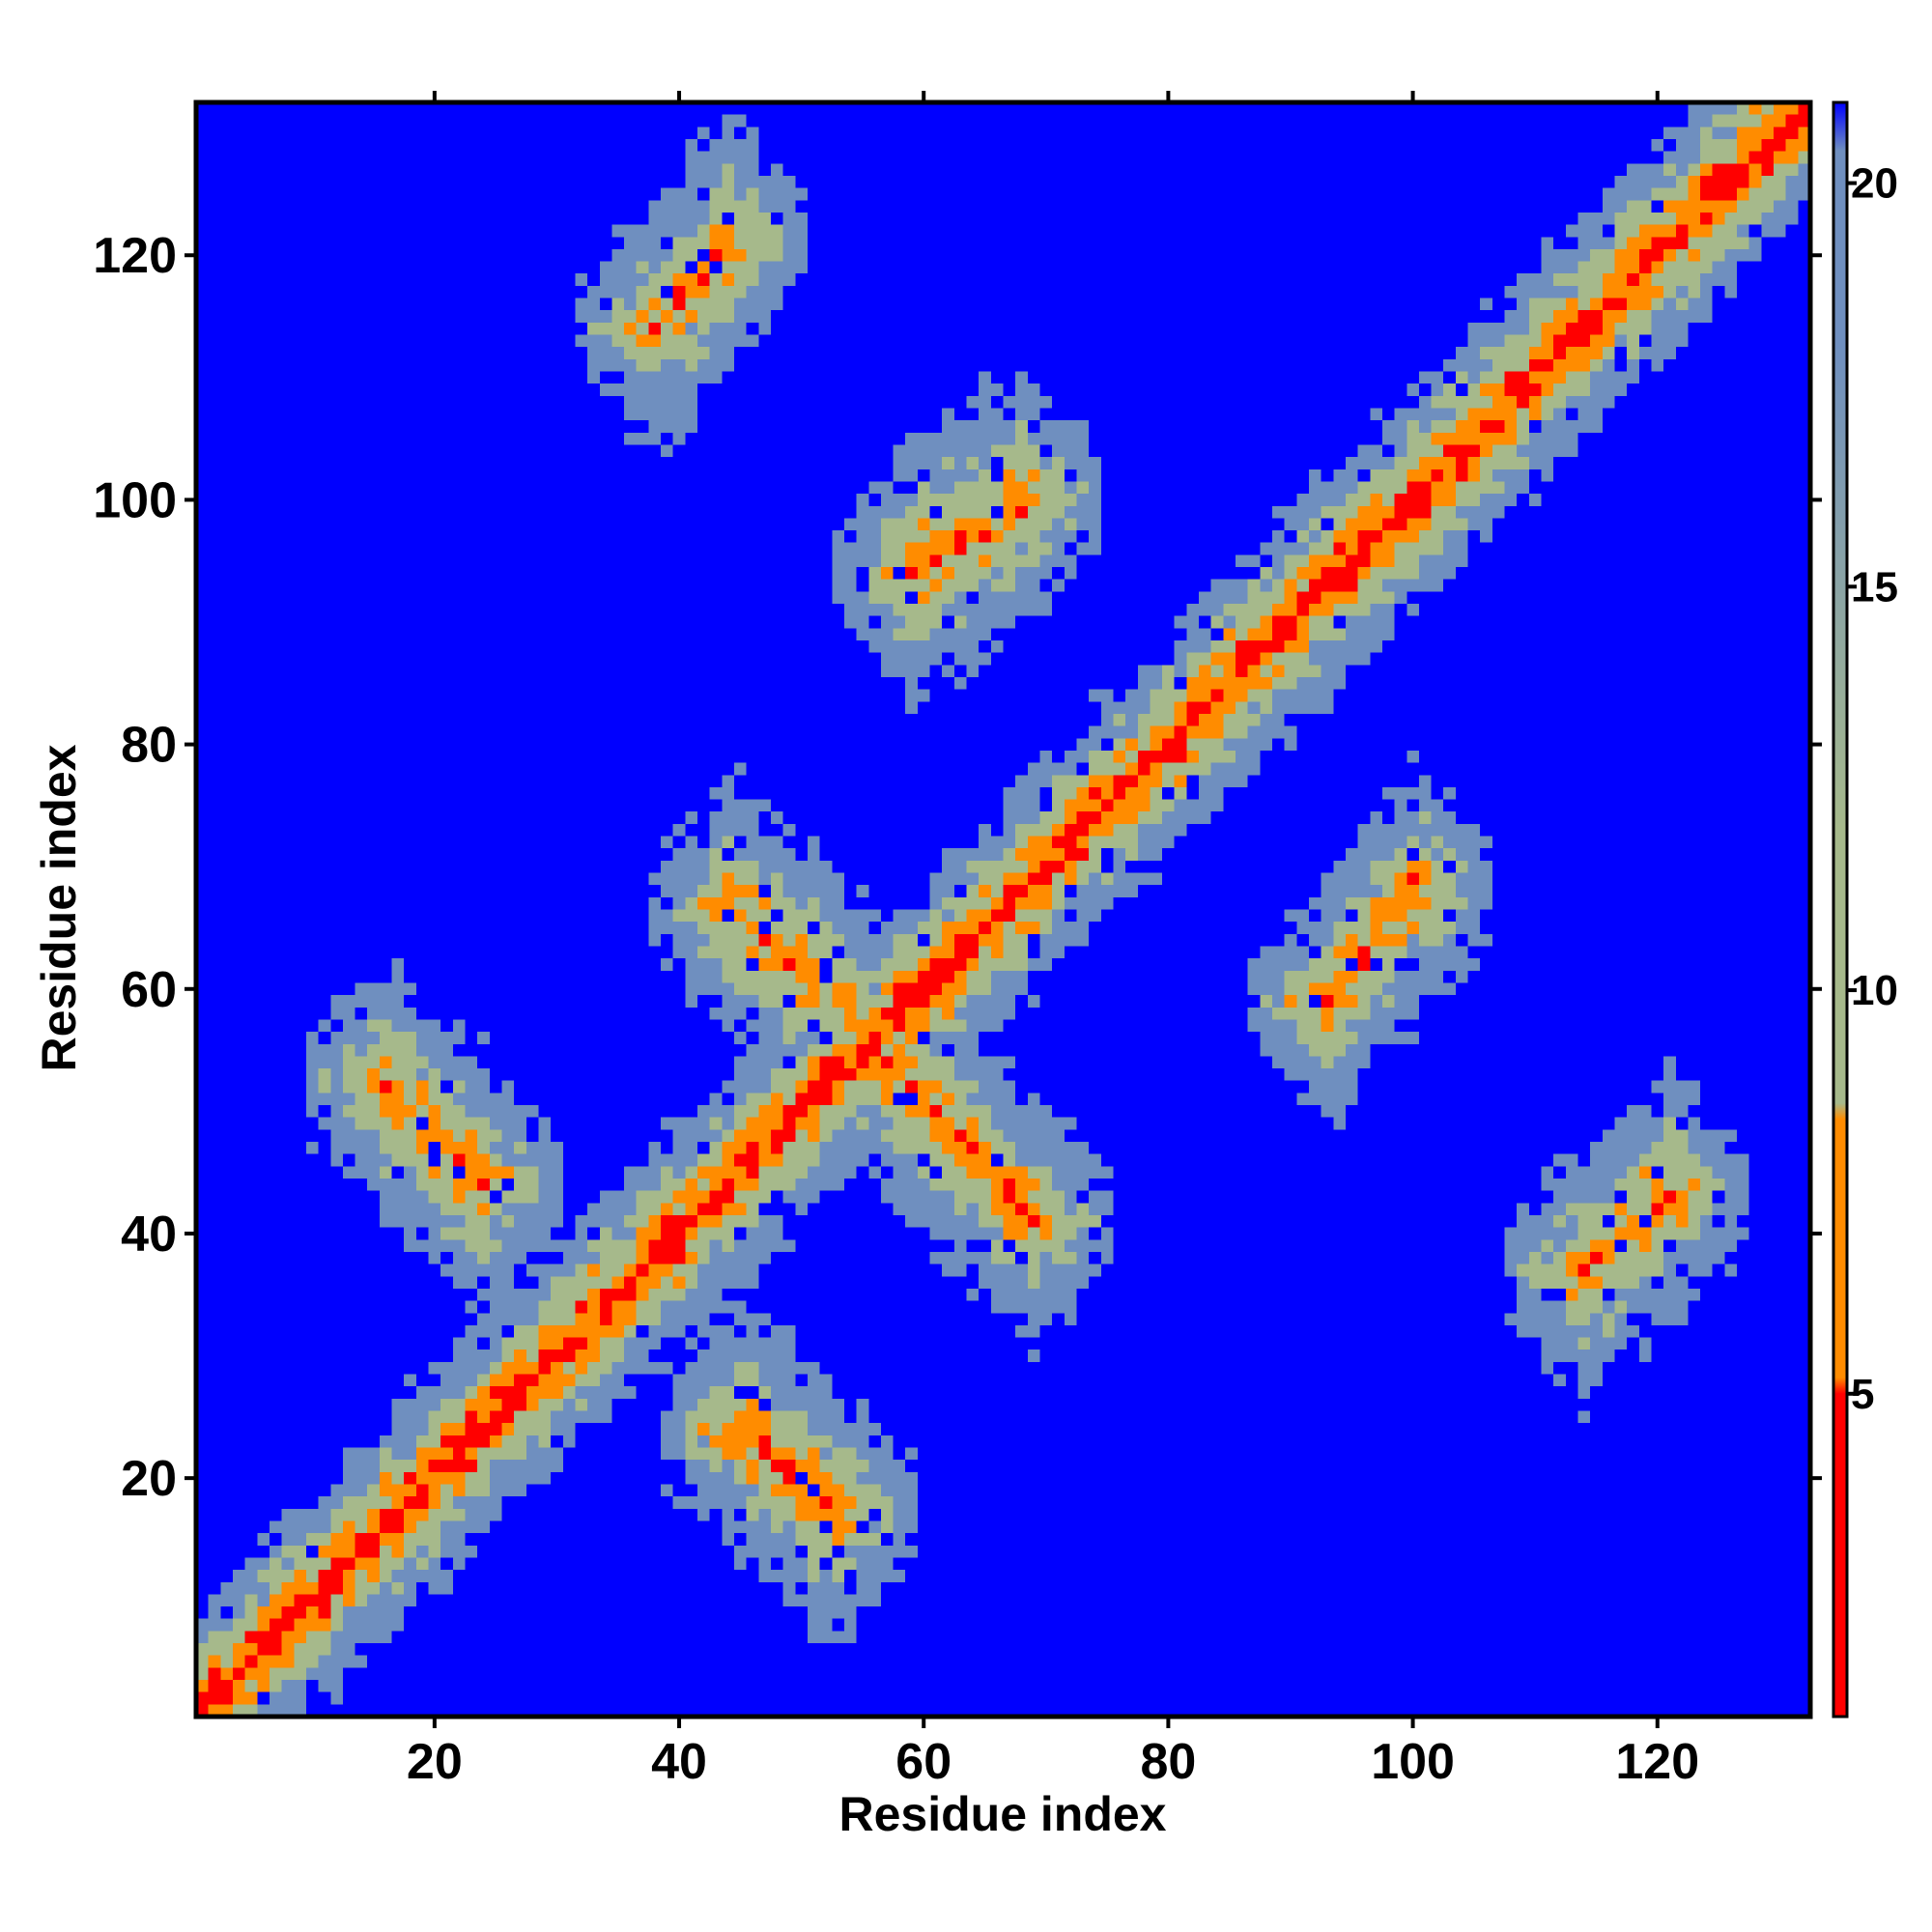 This screenshot has height=1932, width=1932. What do you see at coordinates (1874, 184) in the screenshot?
I see `colorbar-tick-label: 20` at bounding box center [1874, 184].